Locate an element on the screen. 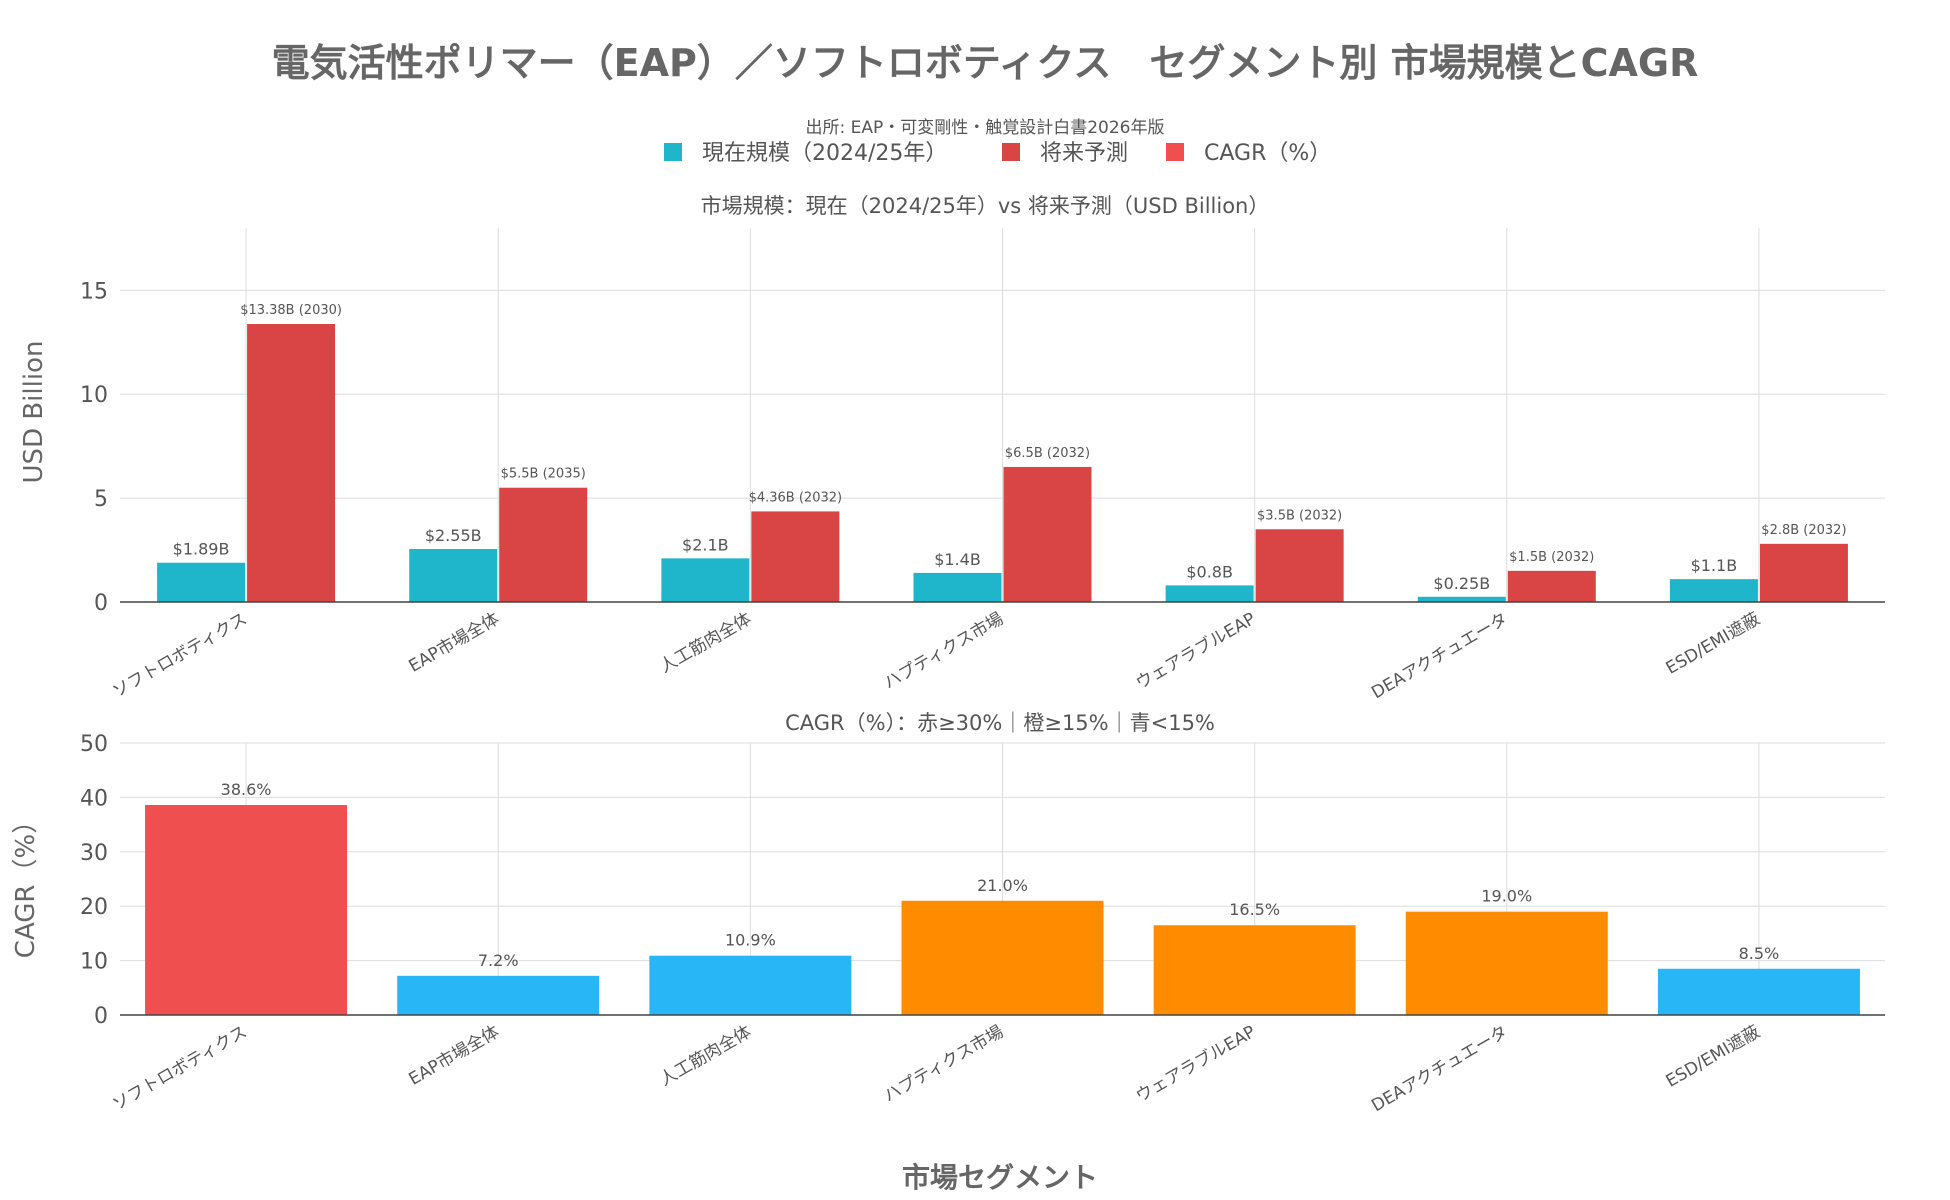 The height and width of the screenshot is (1200, 1950). top-x-tick-label: ソフトロボティクス is located at coordinates (179, 655).